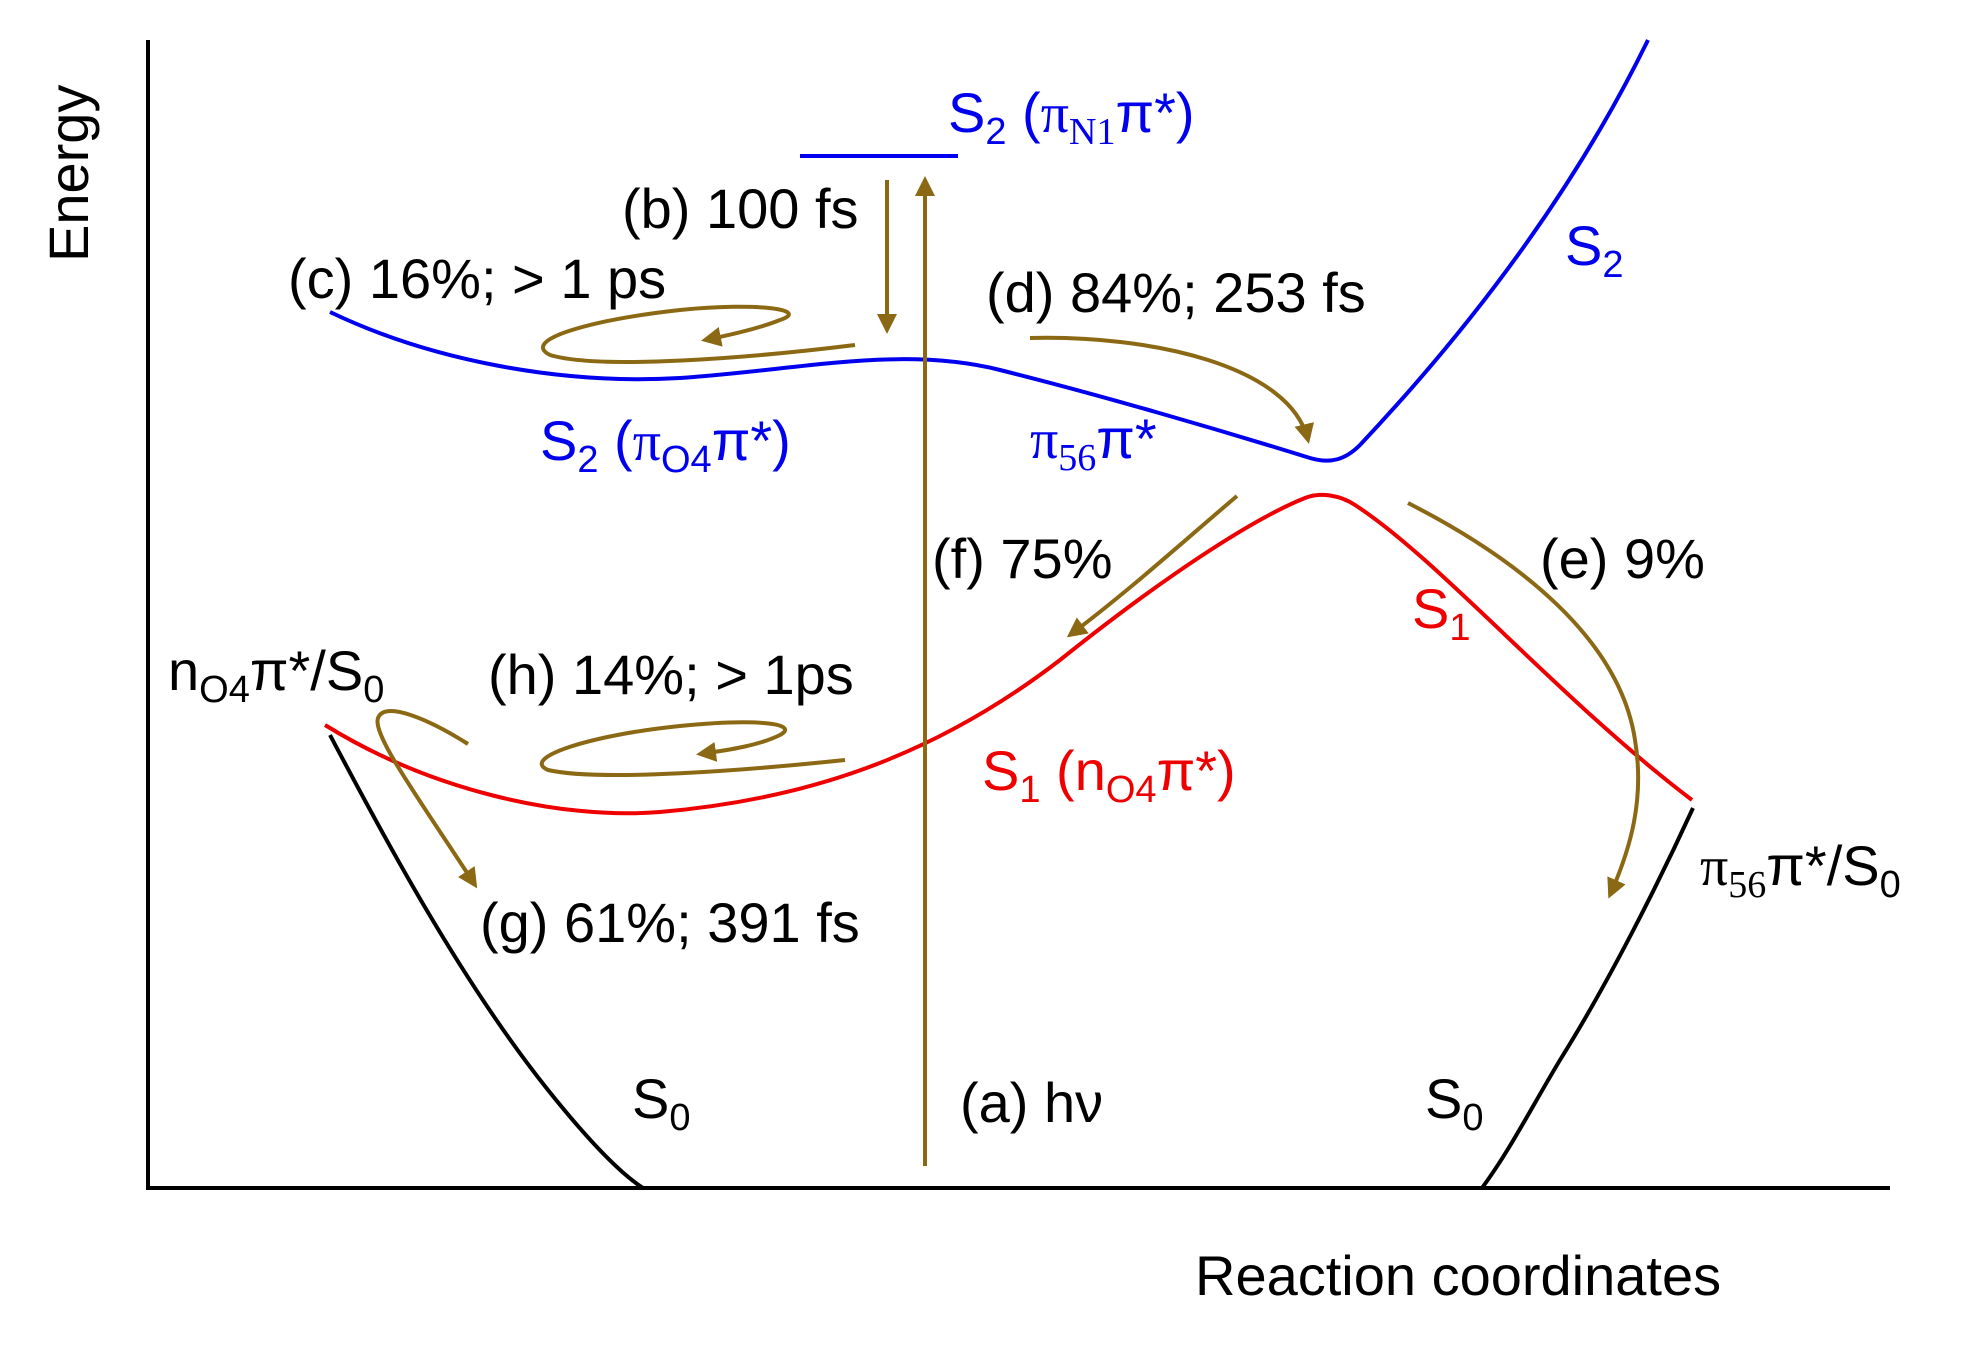 The width and height of the screenshot is (1970, 1353). What do you see at coordinates (670, 922) in the screenshot?
I see `process-g-label: (g) 61%; 391 fs` at bounding box center [670, 922].